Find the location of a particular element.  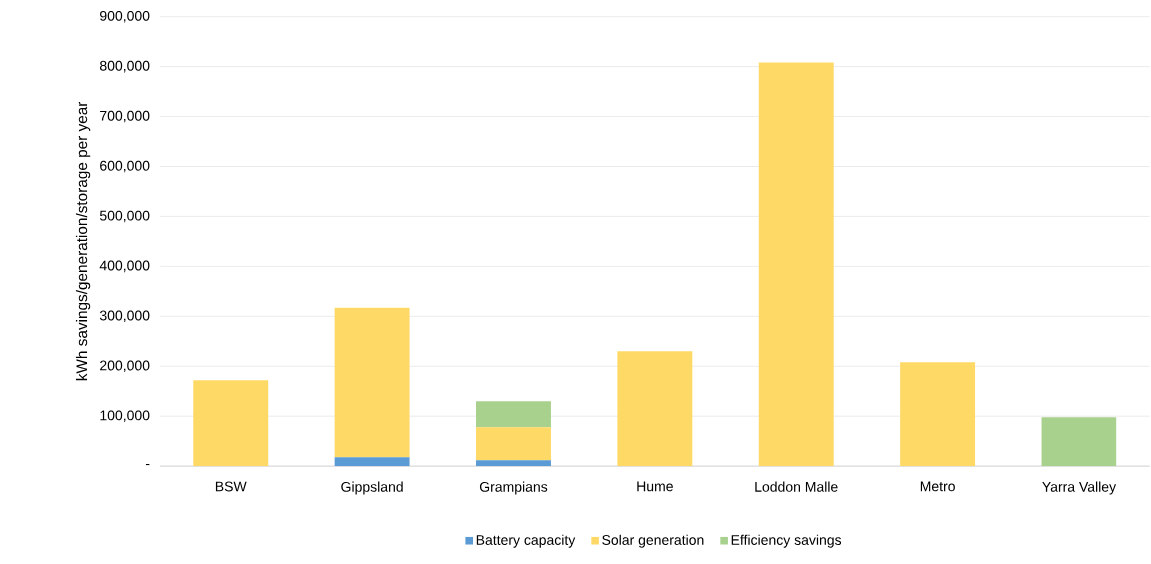

y-tick-label: 900,000 is located at coordinates (125, 16).